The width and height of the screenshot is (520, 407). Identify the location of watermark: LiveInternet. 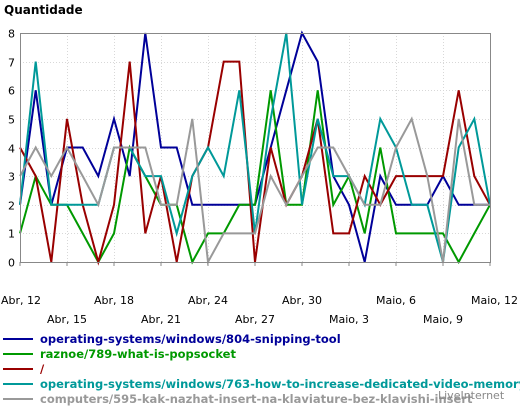
(471, 395).